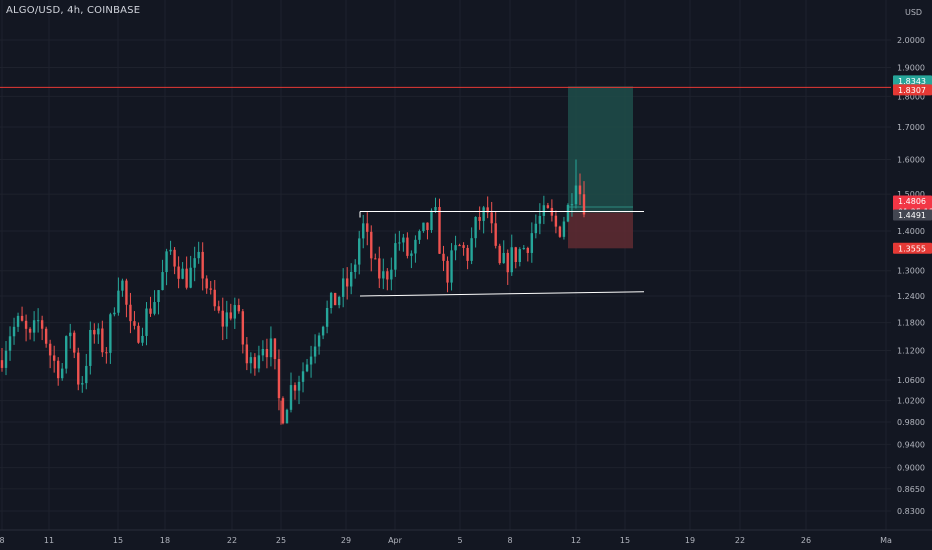  I want to click on price-tick-label: 0.8300, so click(911, 511).